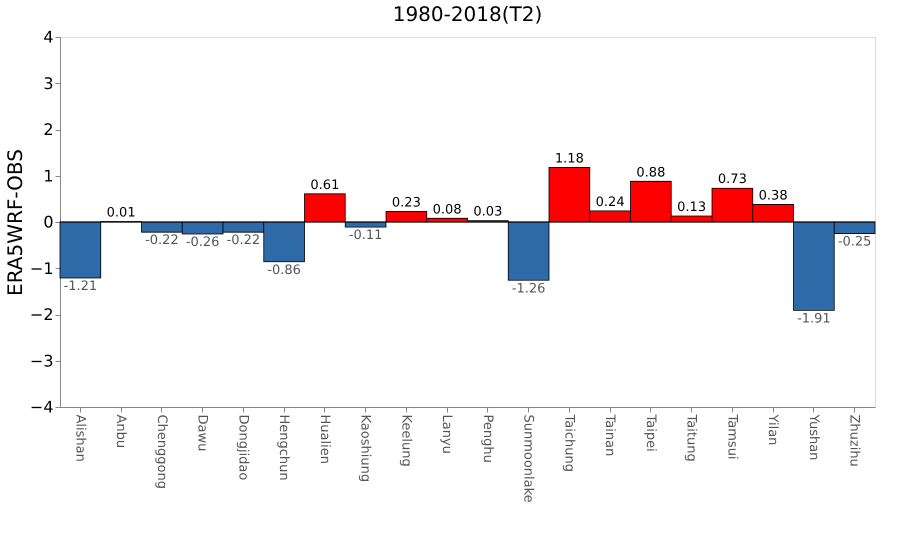 The width and height of the screenshot is (908, 548). What do you see at coordinates (284, 447) in the screenshot?
I see `x-tick-label: Hengchun` at bounding box center [284, 447].